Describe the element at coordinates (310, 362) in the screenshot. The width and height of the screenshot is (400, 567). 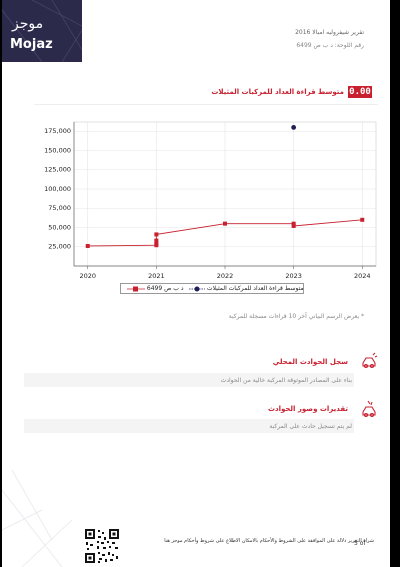
I see `local-accidents-title: سجل الحوادث المحلي` at that location.